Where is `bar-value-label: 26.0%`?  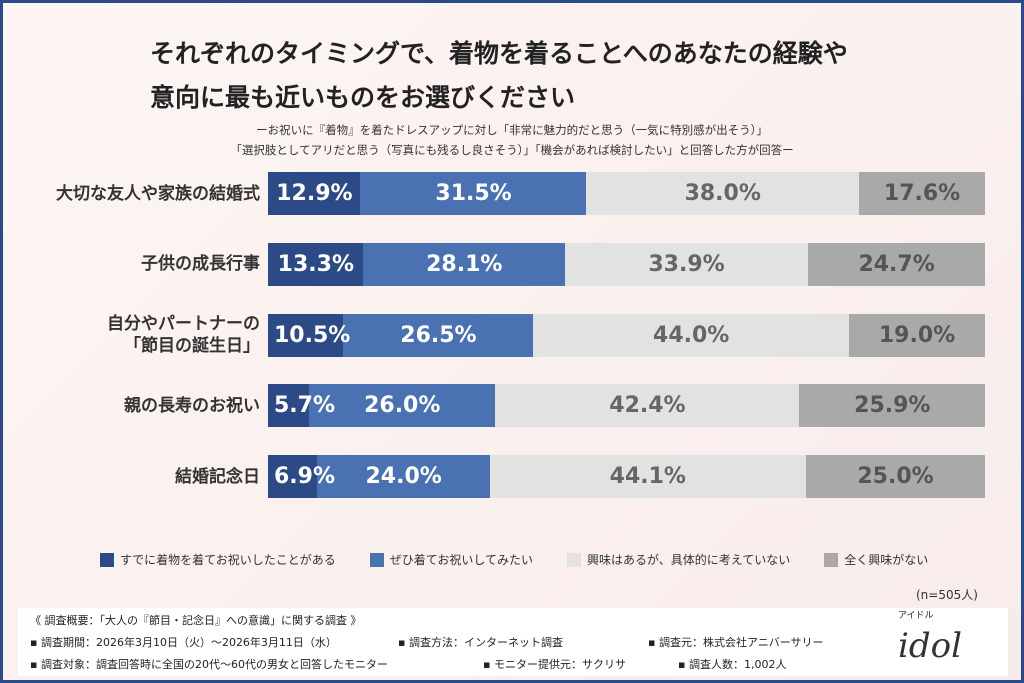
bar-value-label: 26.0% is located at coordinates (402, 406).